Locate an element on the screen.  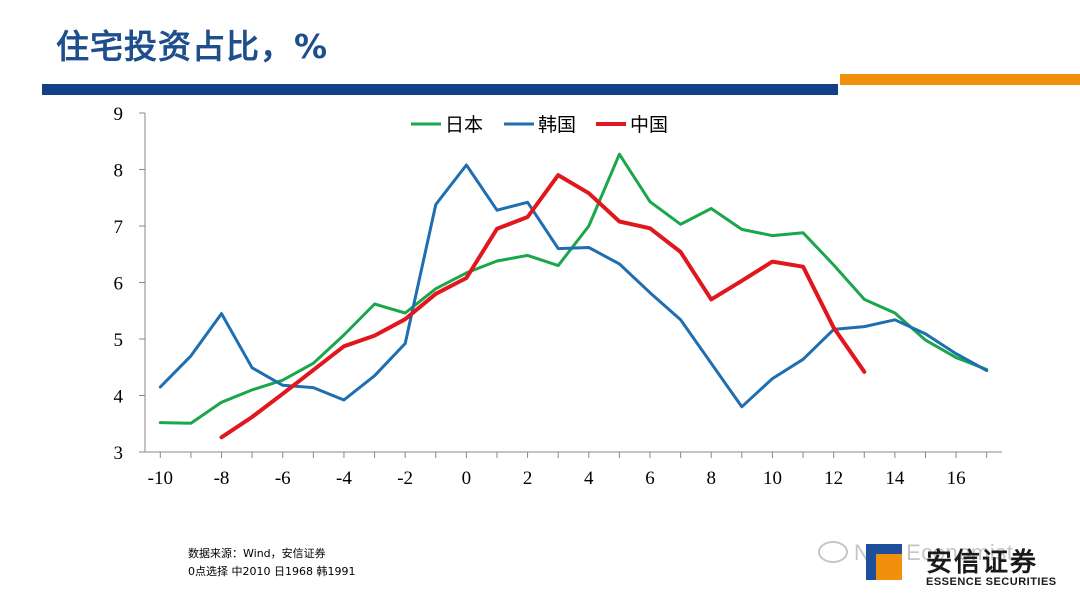
logo-english-name: ESSENCE SECURITIES is located at coordinates (991, 582).